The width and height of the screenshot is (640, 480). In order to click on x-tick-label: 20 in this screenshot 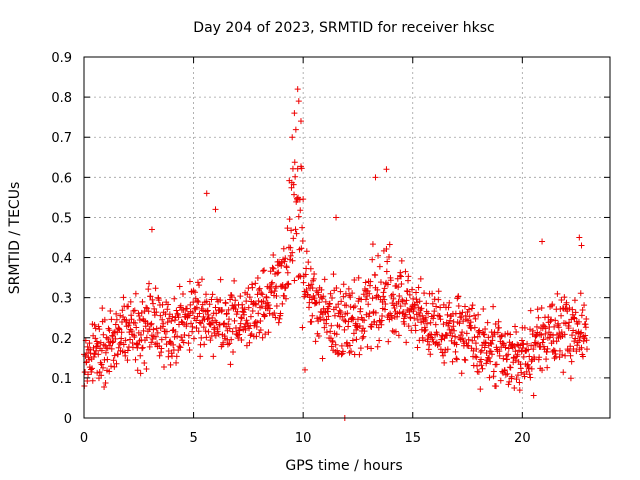, I will do `click(522, 438)`.